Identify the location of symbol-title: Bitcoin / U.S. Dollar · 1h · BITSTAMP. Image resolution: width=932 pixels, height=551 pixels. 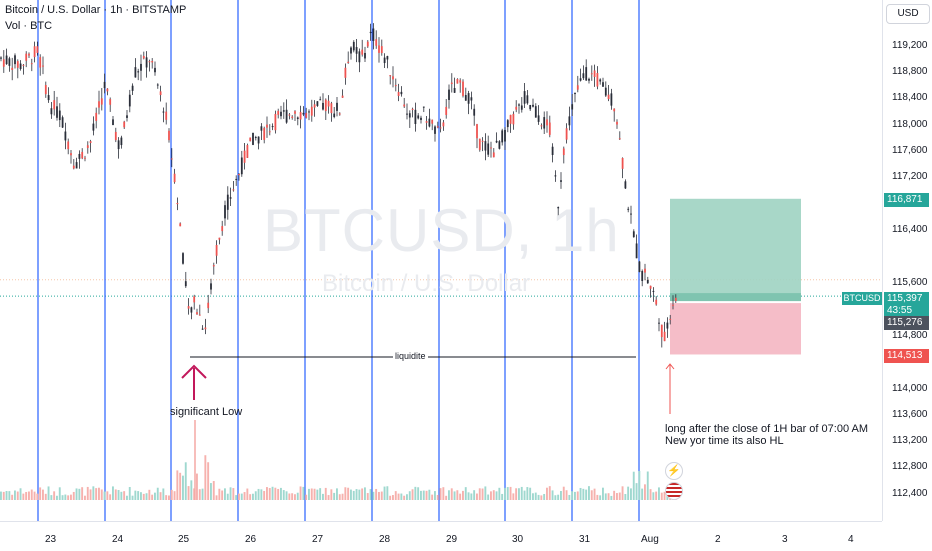
(96, 10).